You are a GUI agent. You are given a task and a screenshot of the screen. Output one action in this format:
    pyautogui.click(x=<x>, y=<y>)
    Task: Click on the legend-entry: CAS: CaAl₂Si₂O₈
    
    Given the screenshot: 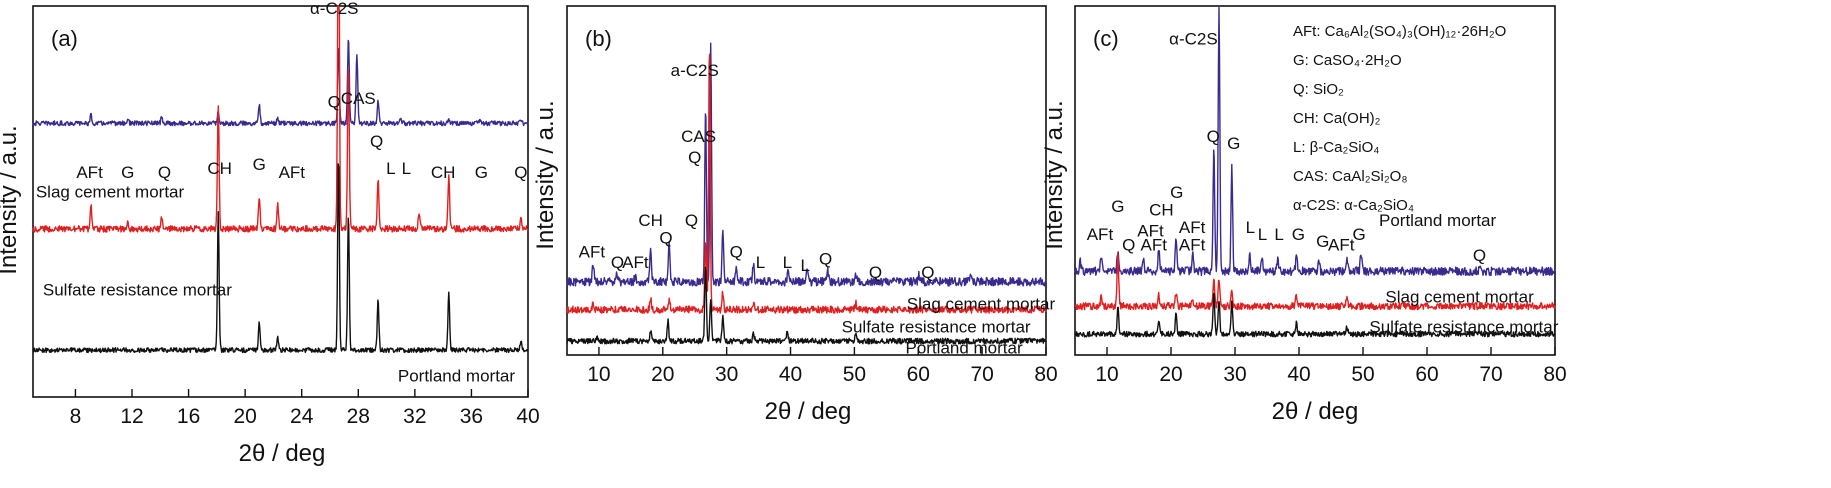 What is the action you would take?
    pyautogui.click(x=1350, y=176)
    